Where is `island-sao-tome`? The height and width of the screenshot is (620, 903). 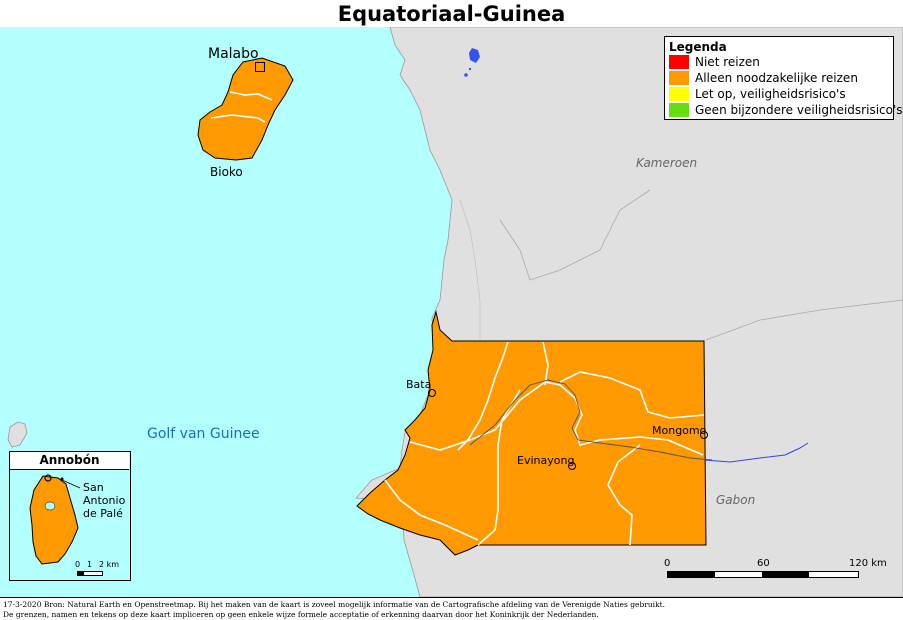
island-sao-tome is located at coordinates (17, 434).